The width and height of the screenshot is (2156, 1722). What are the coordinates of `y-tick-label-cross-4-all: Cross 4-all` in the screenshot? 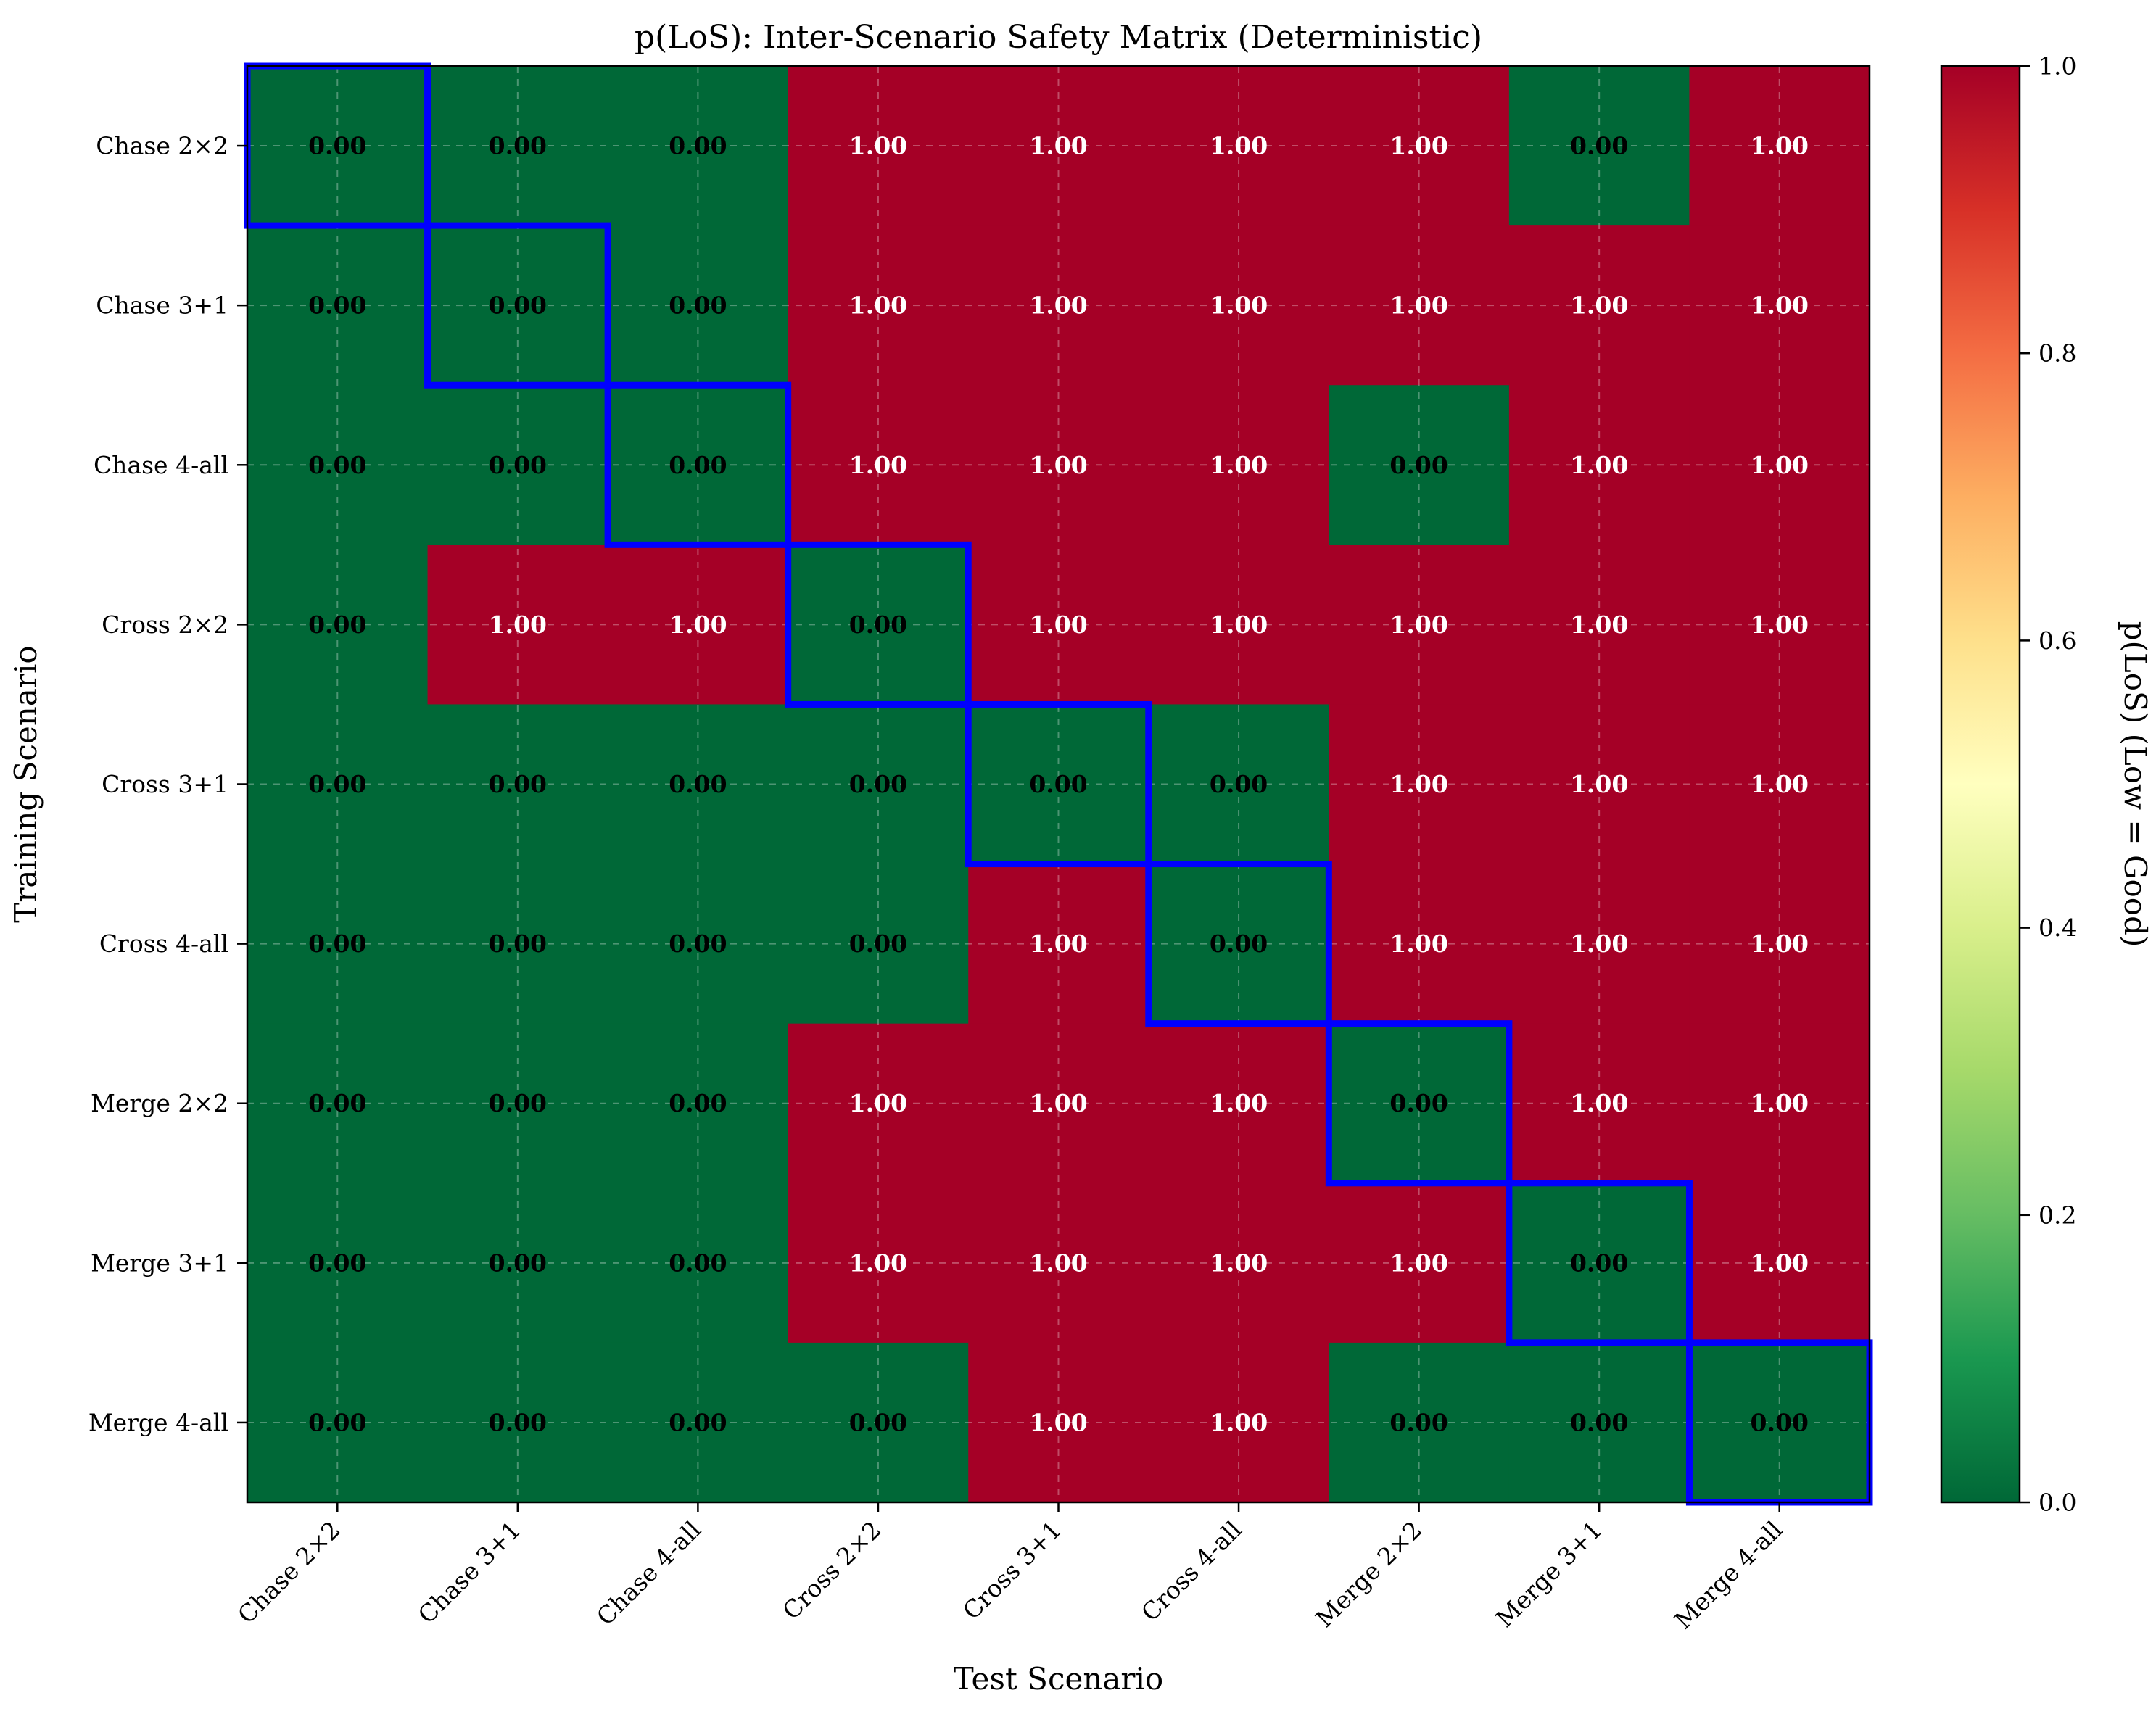 It's located at (163, 944).